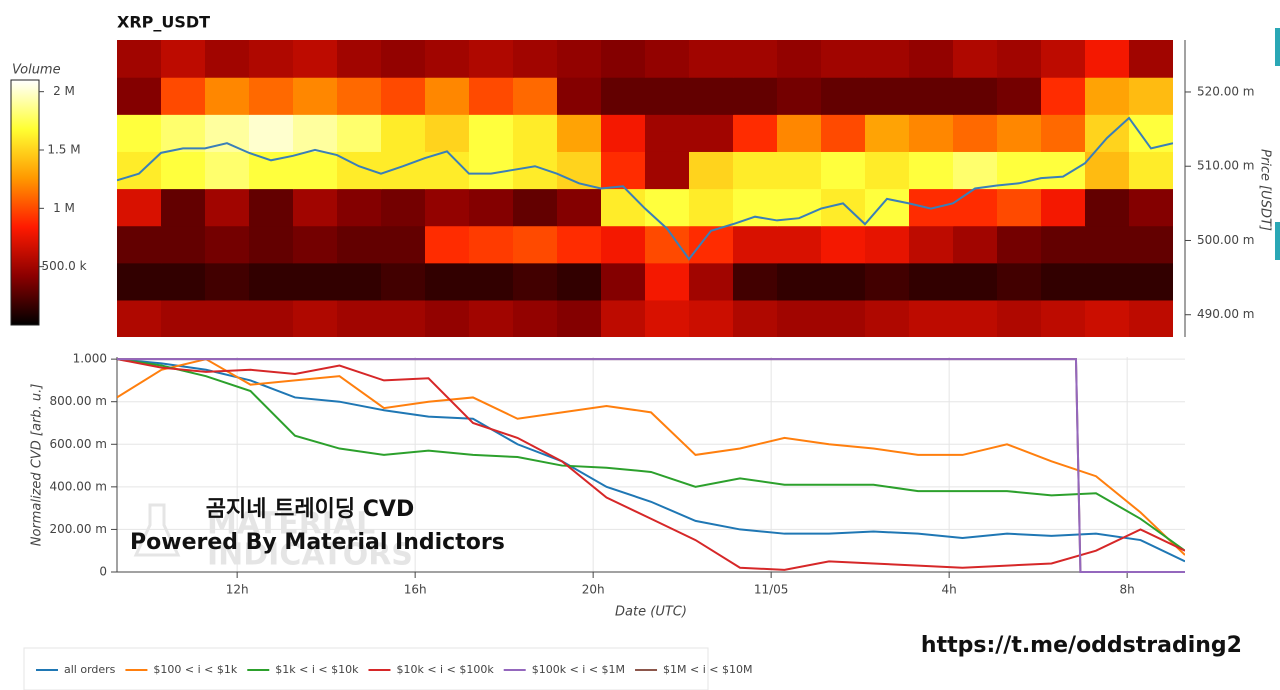  Describe the element at coordinates (63, 150) in the screenshot. I see `colorbar-tick-label: 1.5 M` at that location.